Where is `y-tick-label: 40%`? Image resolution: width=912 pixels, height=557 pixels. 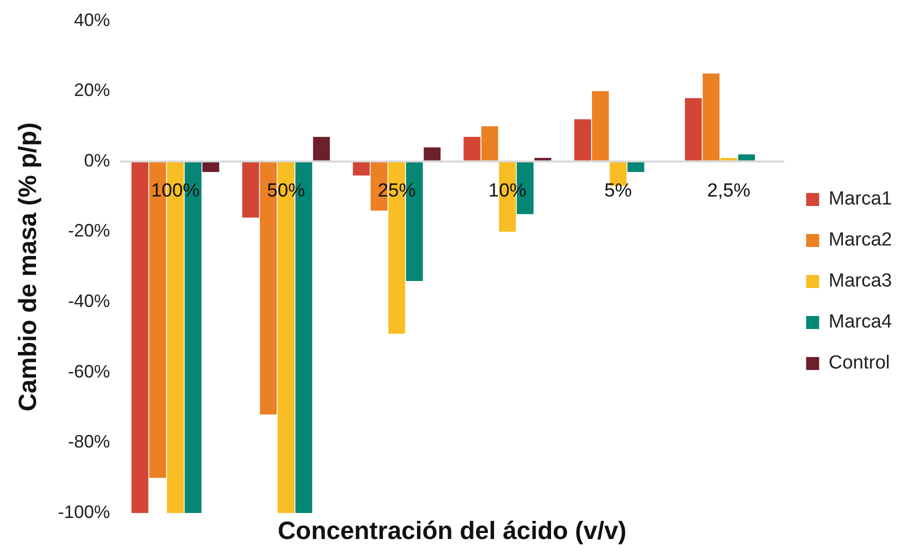 y-tick-label: 40% is located at coordinates (92, 20).